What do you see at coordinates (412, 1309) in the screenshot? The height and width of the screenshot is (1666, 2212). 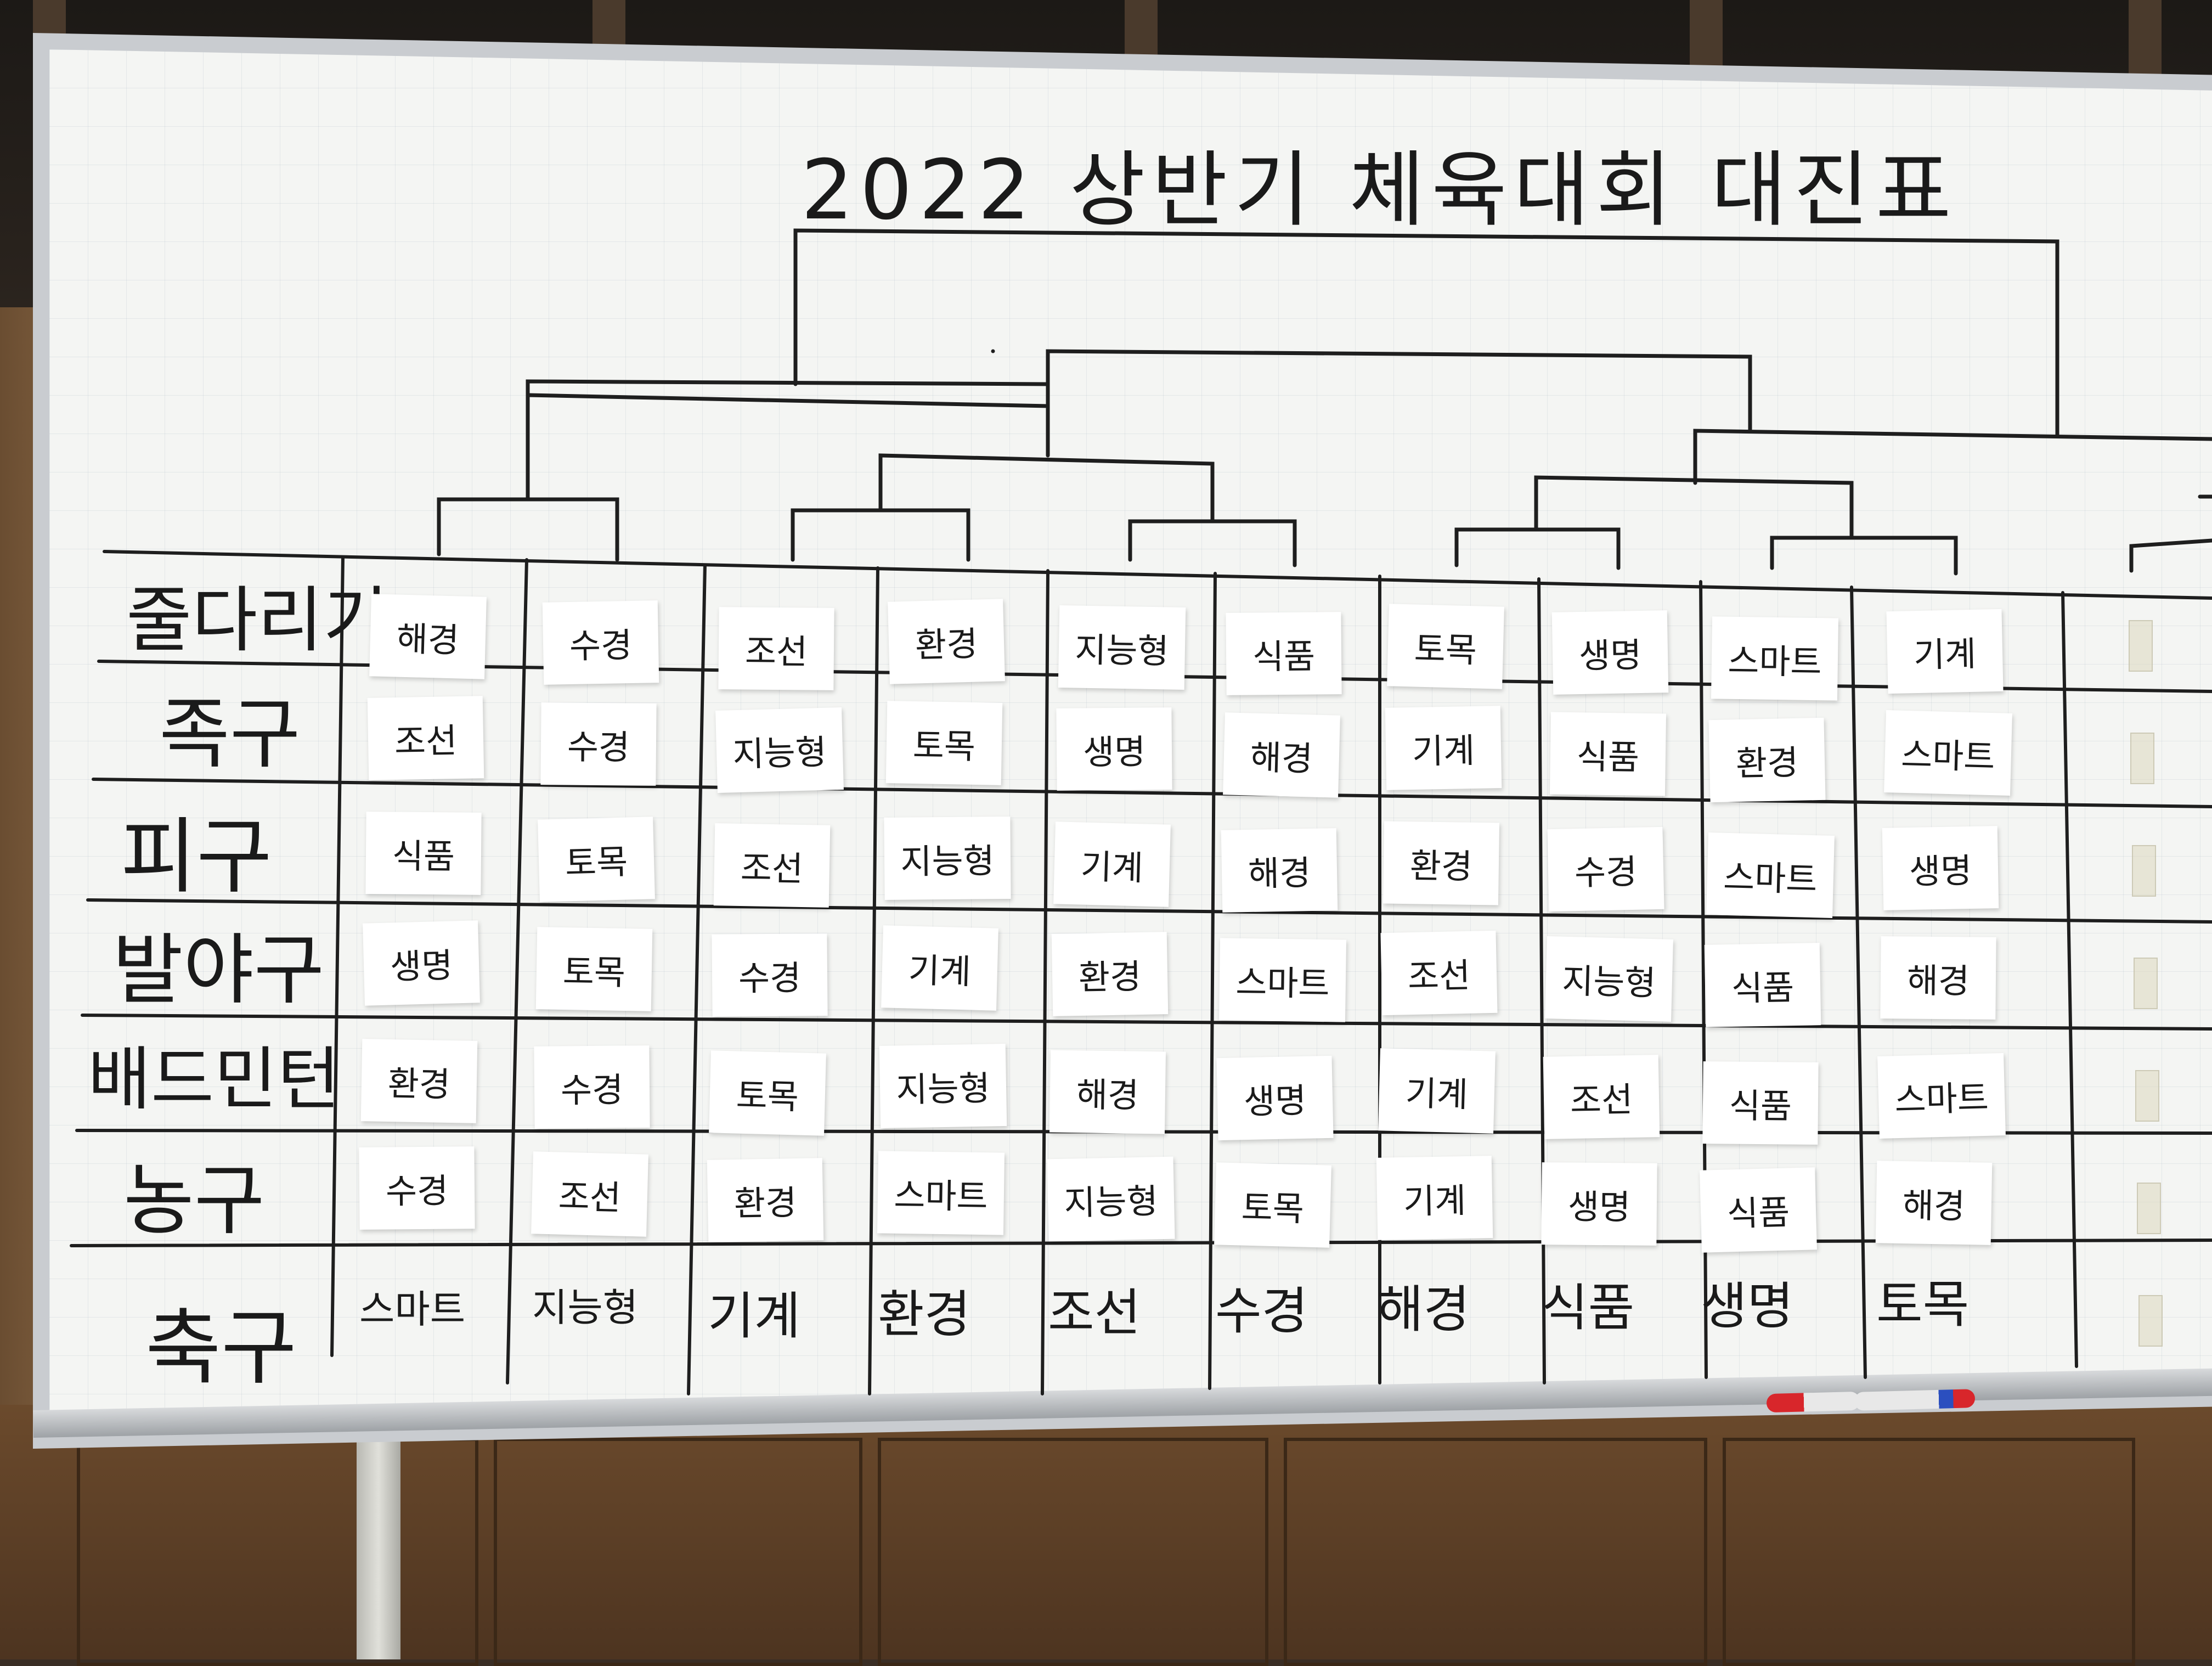 I see `team-handwritten: 스마트` at bounding box center [412, 1309].